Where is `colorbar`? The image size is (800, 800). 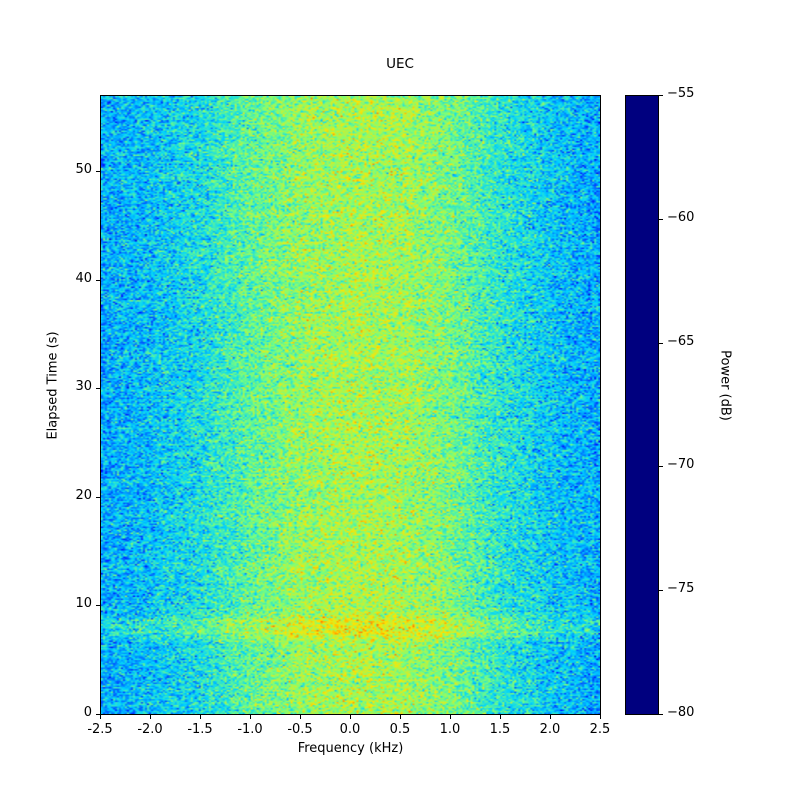
colorbar is located at coordinates (642, 405).